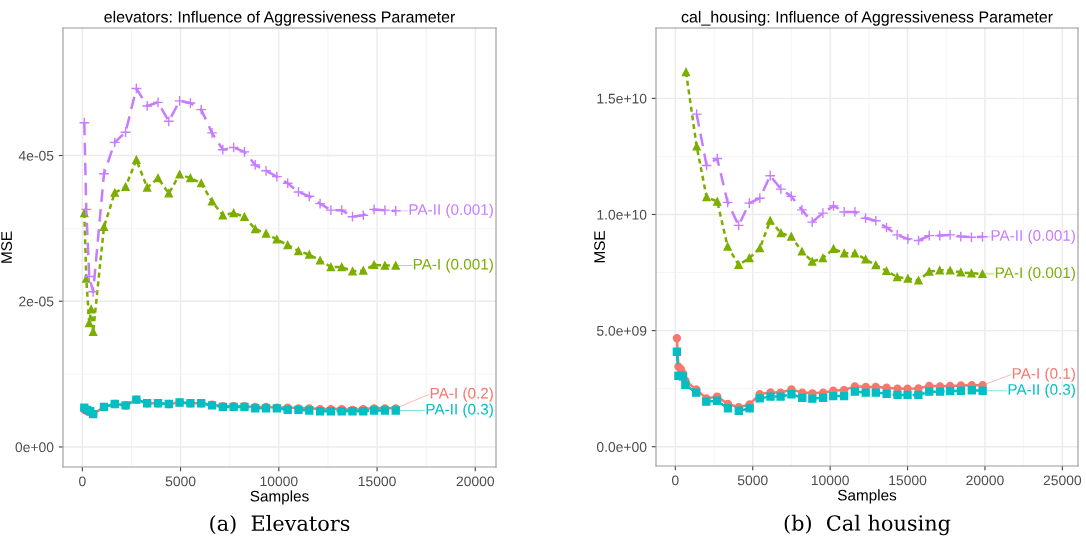 The height and width of the screenshot is (547, 1086). Describe the element at coordinates (621, 330) in the screenshot. I see `y-tick-label: 5.0e+09` at that location.